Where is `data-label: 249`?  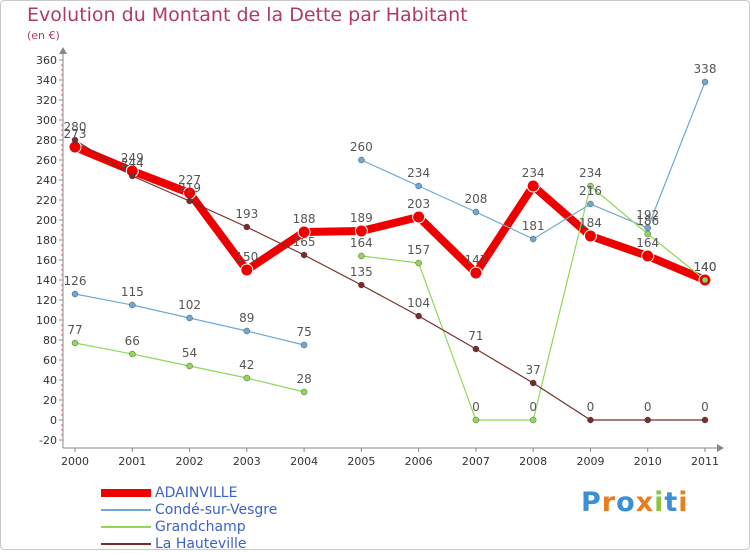
data-label: 249 is located at coordinates (132, 158).